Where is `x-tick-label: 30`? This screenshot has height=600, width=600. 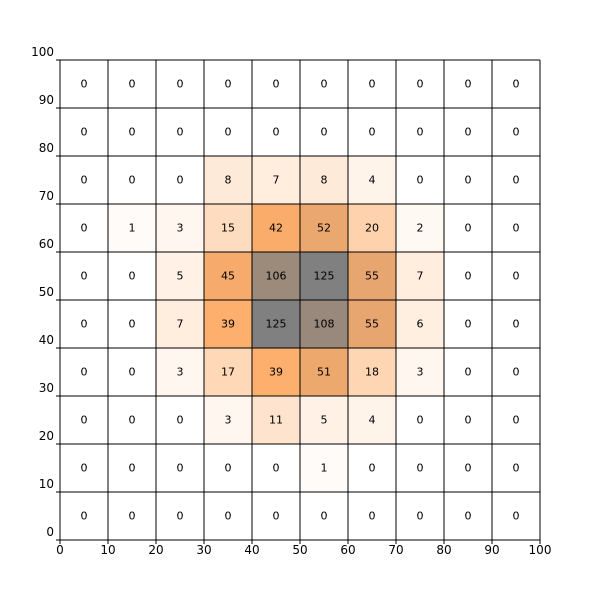
x-tick-label: 30 is located at coordinates (203, 550).